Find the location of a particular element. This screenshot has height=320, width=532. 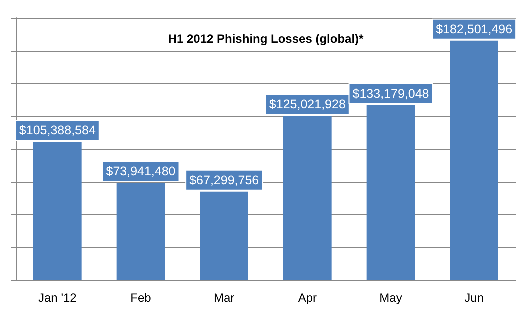

x-tick-label: Mar is located at coordinates (224, 298).